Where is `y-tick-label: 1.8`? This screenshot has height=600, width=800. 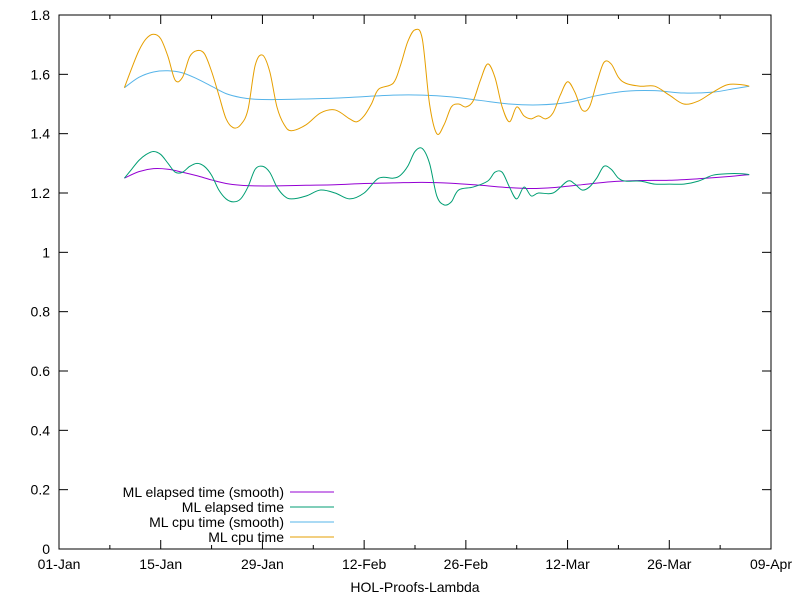
y-tick-label: 1.8 is located at coordinates (41, 15).